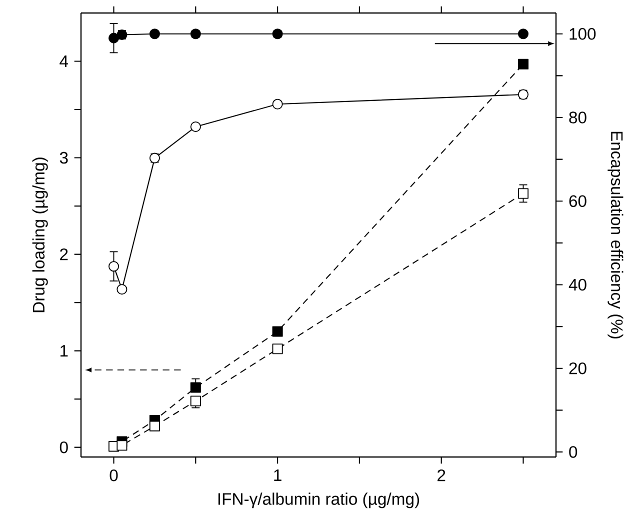  What do you see at coordinates (319, 500) in the screenshot?
I see `x-axis-title: IFN-γ/albumin ratio (µg/mg)` at bounding box center [319, 500].